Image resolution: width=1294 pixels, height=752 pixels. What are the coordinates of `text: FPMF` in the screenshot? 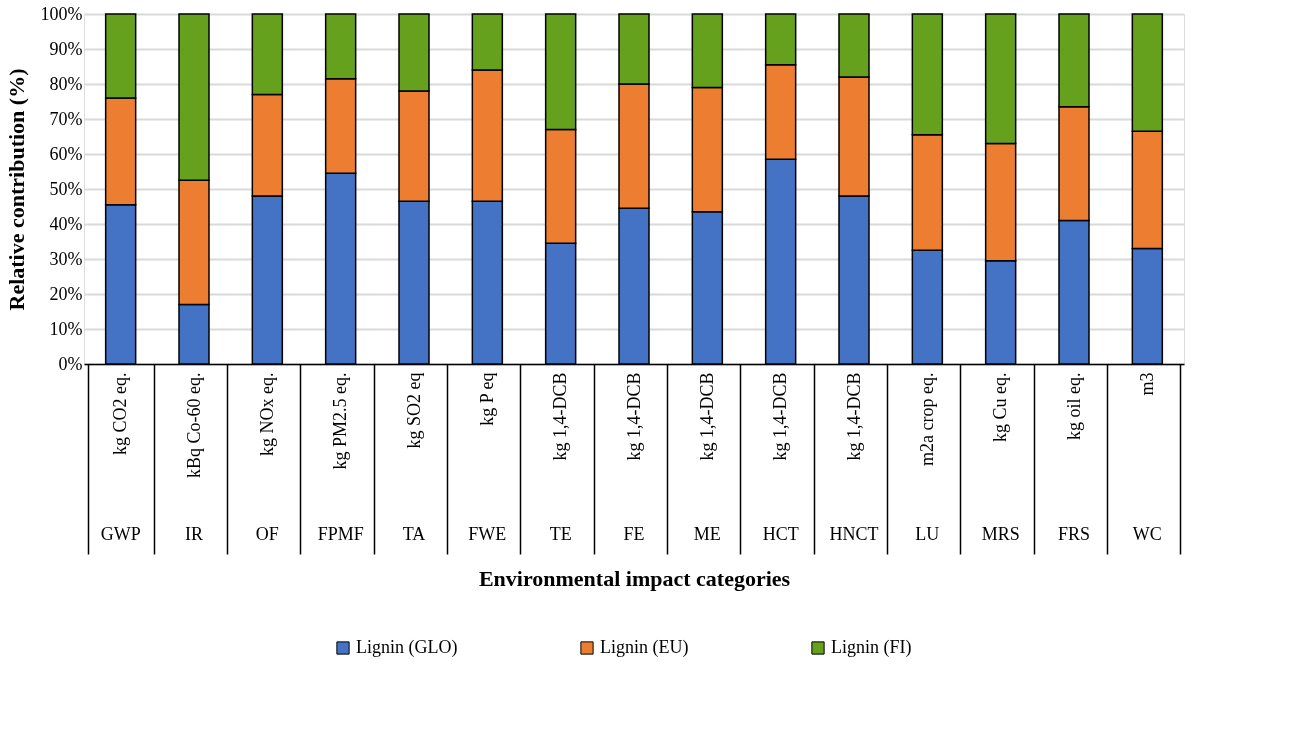 It's located at (340, 534).